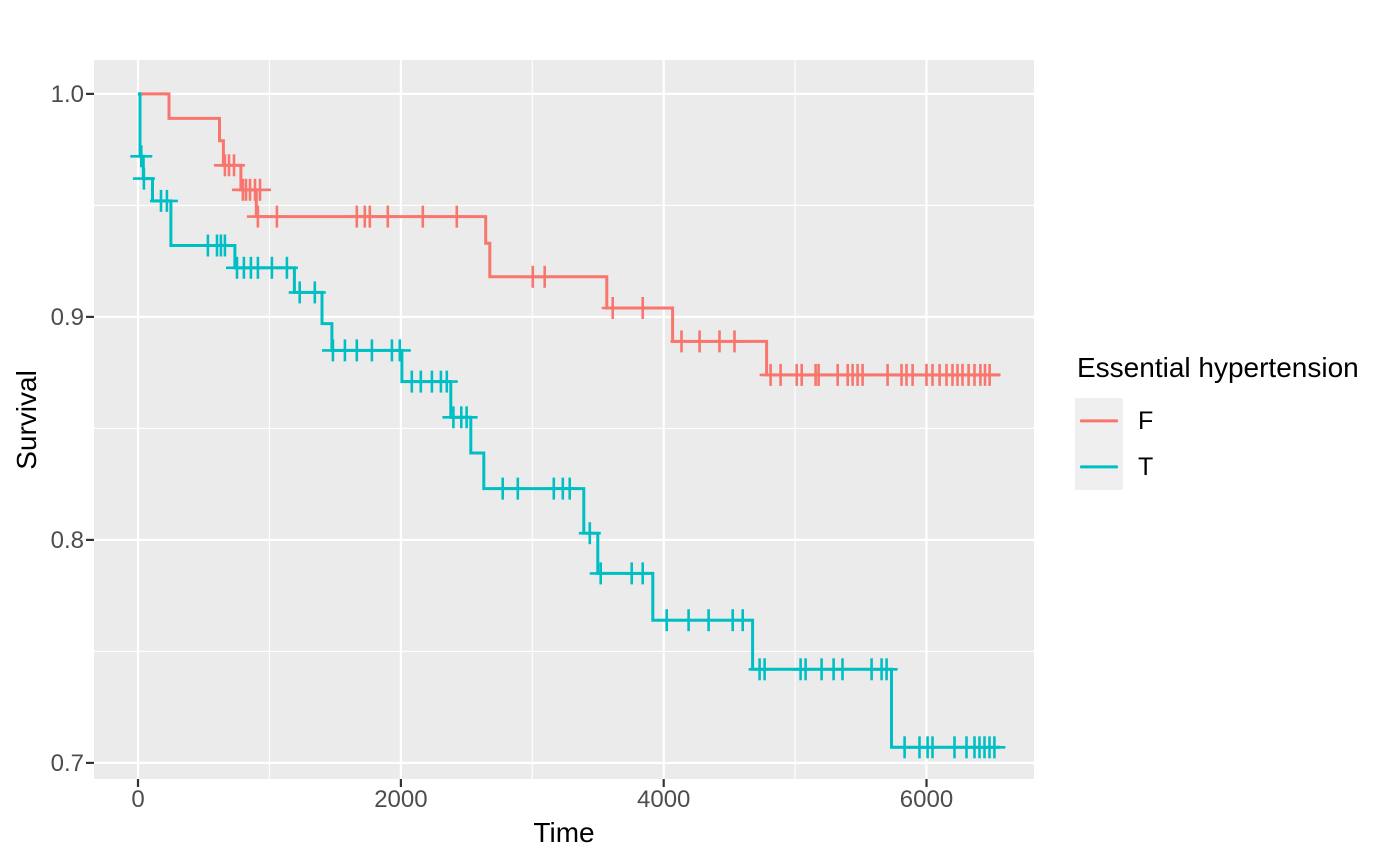 This screenshot has width=1400, height=865. I want to click on y-axis-title: Survival, so click(26, 420).